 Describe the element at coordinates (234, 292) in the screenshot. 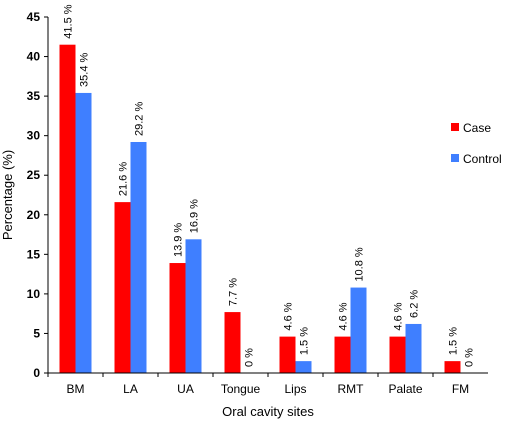

I see `data-label: 7.7 %` at that location.